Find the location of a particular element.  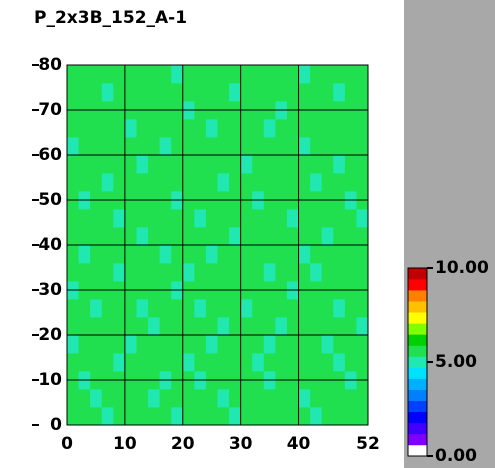

x-tick-label: 0 is located at coordinates (67, 444).